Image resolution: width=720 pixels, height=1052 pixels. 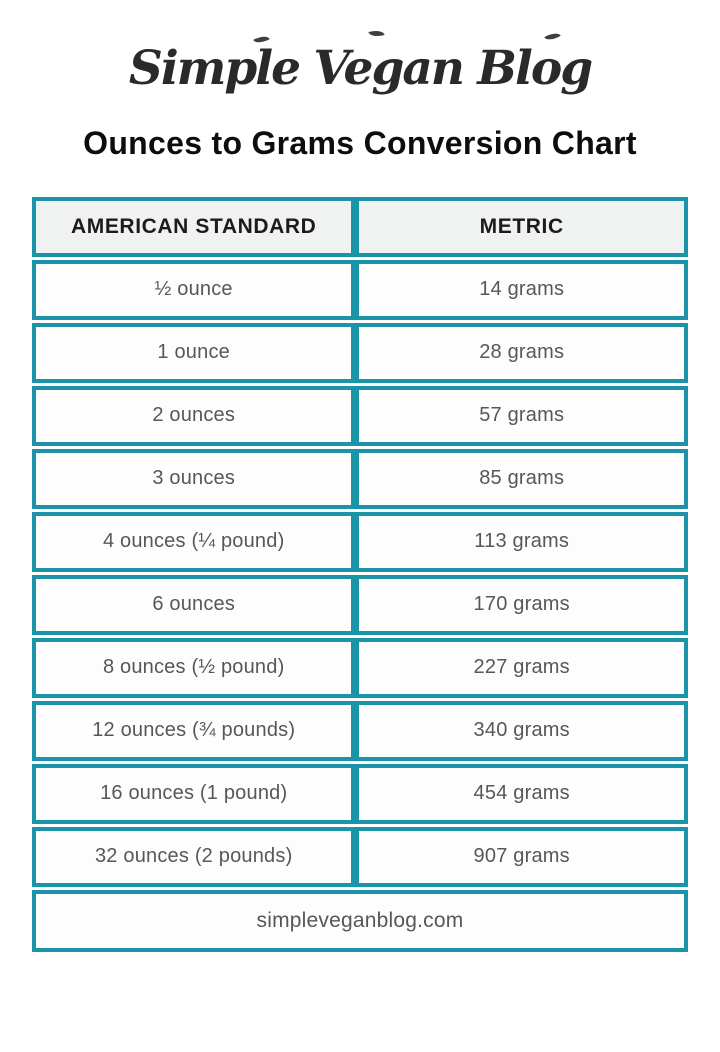 What do you see at coordinates (194, 856) in the screenshot?
I see `cell-american-standard: 32 ounces (2 pounds)` at bounding box center [194, 856].